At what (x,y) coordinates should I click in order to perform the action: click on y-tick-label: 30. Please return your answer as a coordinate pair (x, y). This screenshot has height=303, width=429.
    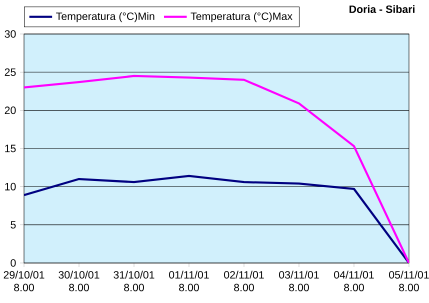
    Looking at the image, I should click on (10, 34).